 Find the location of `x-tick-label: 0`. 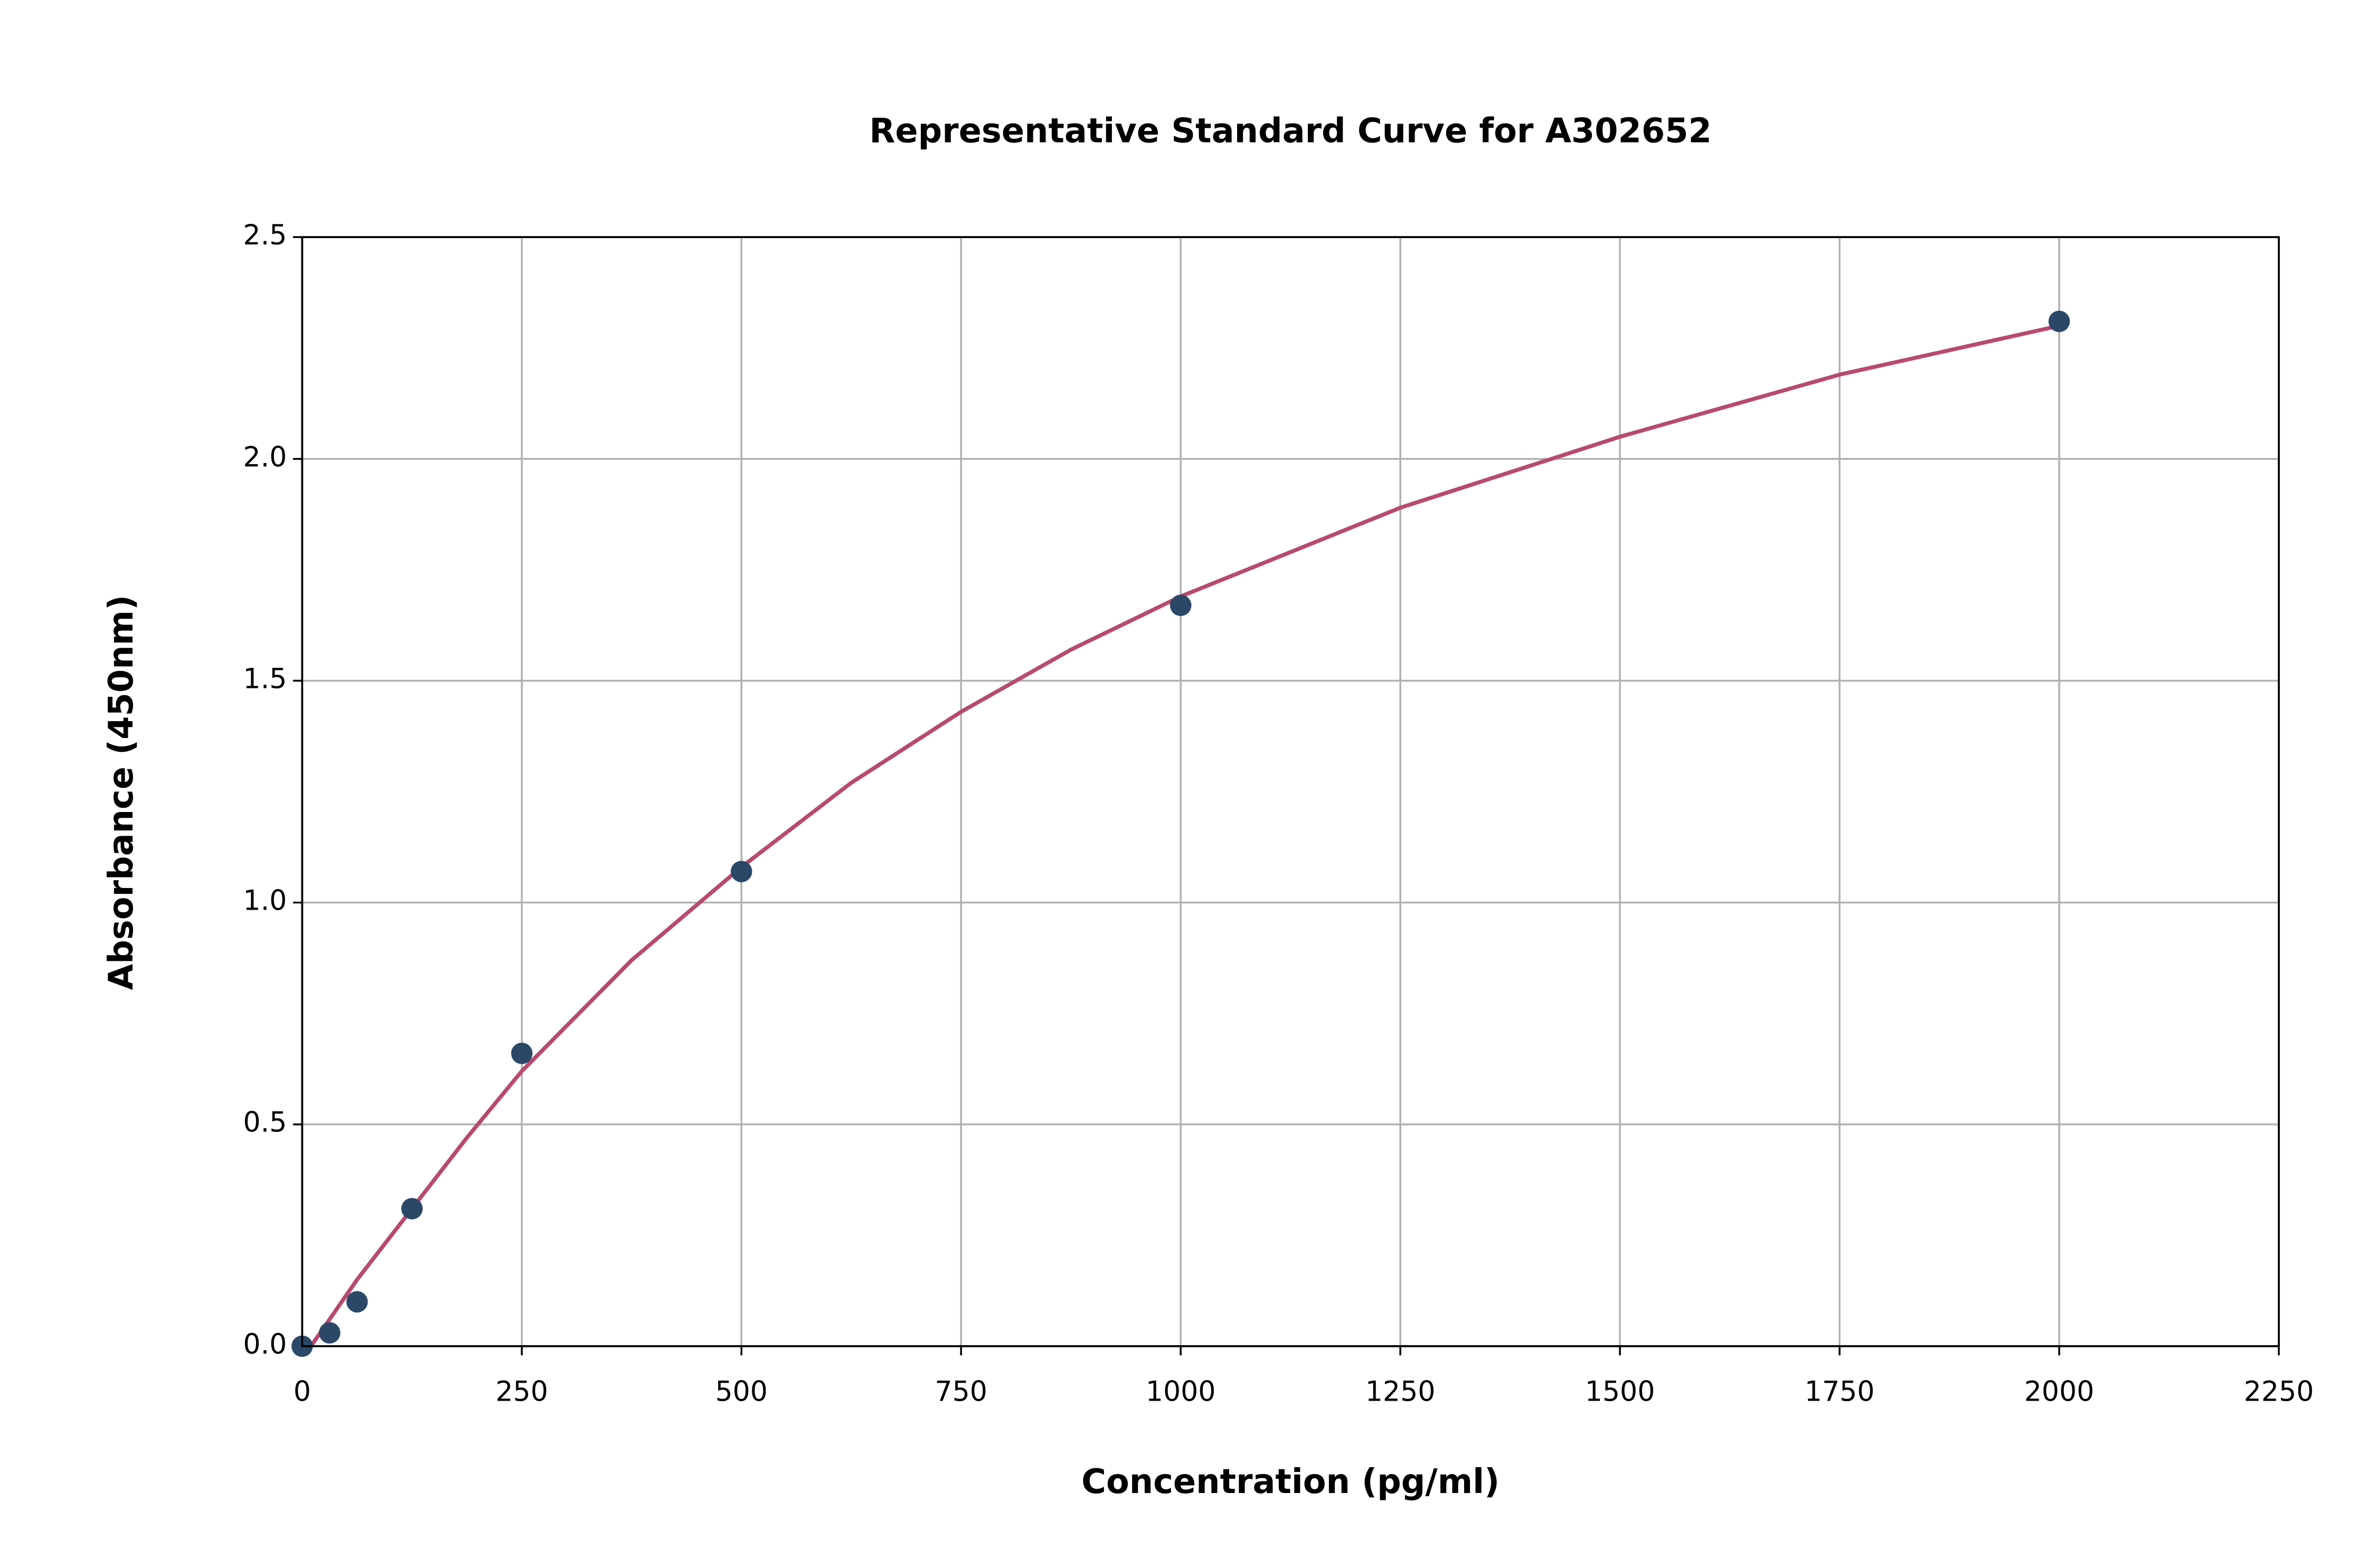

x-tick-label: 0 is located at coordinates (303, 1392).